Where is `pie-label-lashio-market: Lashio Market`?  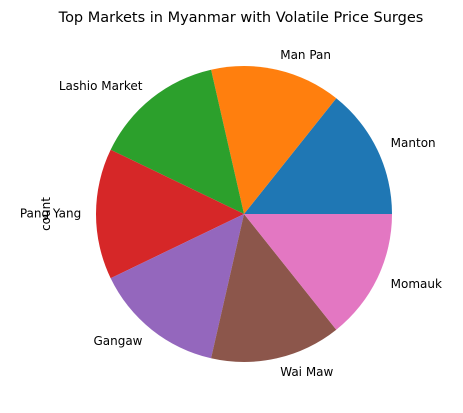 pie-label-lashio-market: Lashio Market is located at coordinates (101, 86).